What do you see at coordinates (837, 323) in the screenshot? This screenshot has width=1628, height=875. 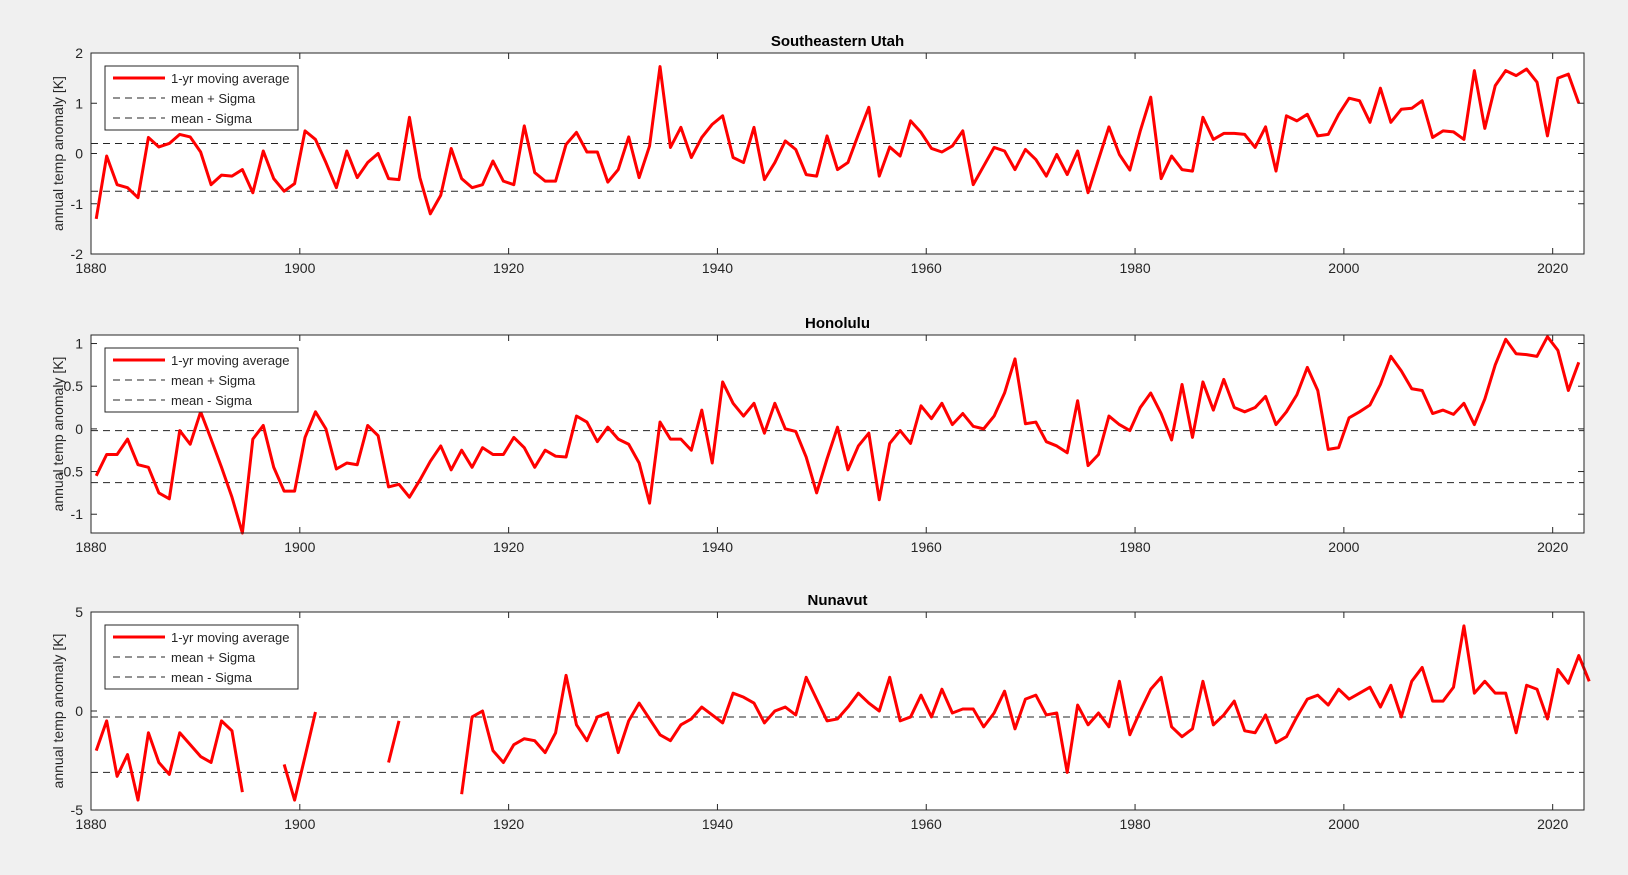 I see `chart-title: Honolulu` at bounding box center [837, 323].